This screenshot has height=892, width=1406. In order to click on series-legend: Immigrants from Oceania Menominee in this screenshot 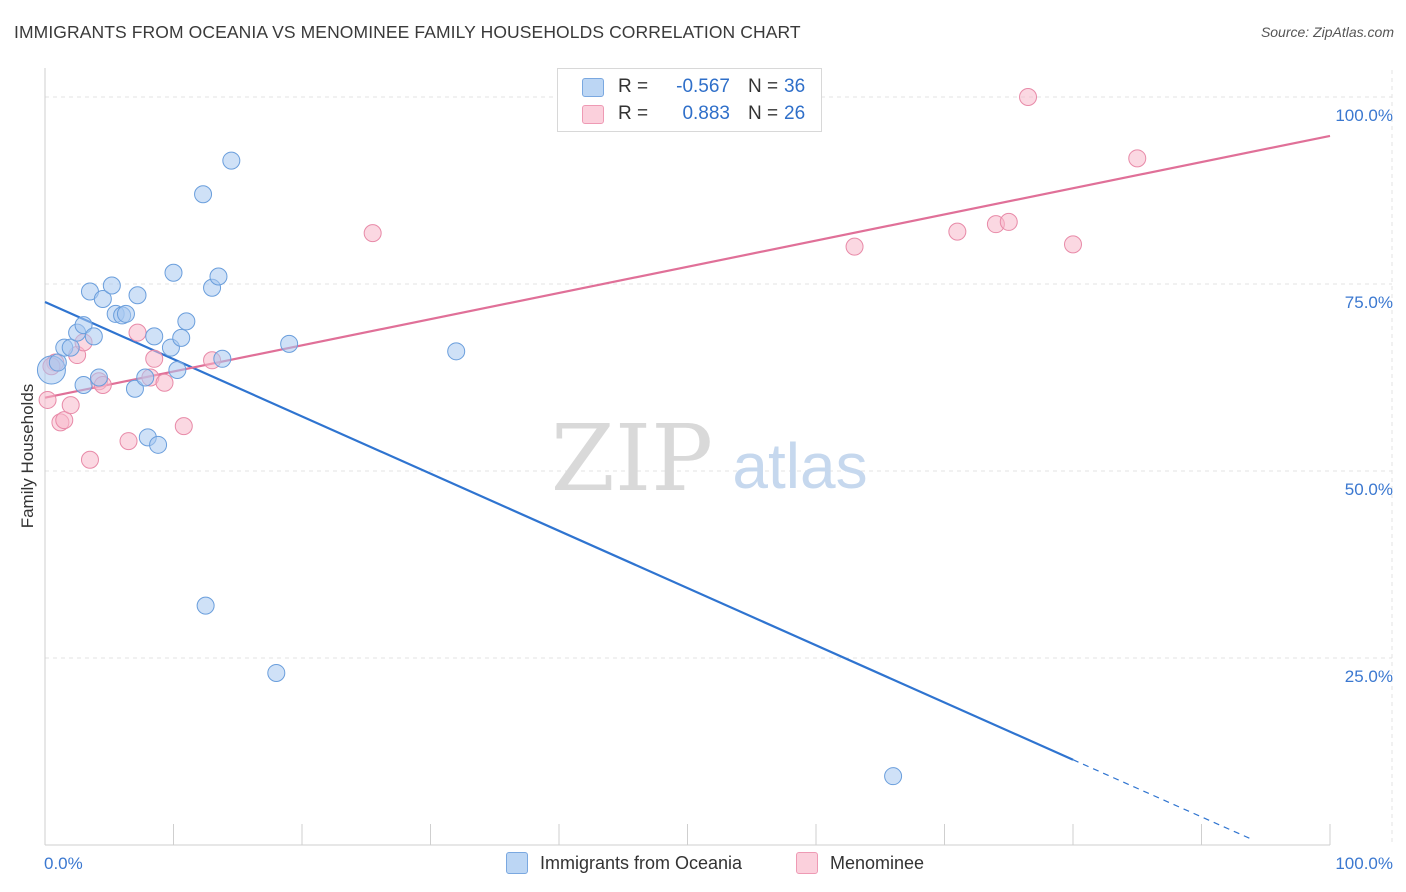, I will do `click(703, 865)`.